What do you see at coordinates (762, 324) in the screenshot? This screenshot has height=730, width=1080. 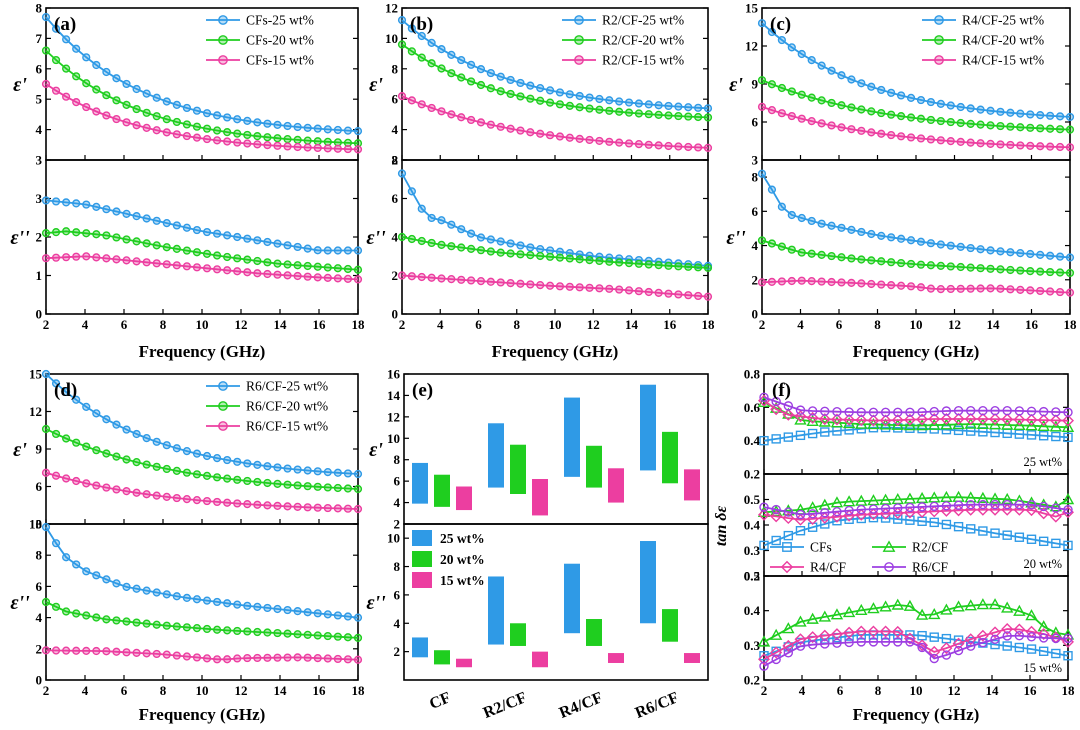 I see `x-tick-label: 2` at bounding box center [762, 324].